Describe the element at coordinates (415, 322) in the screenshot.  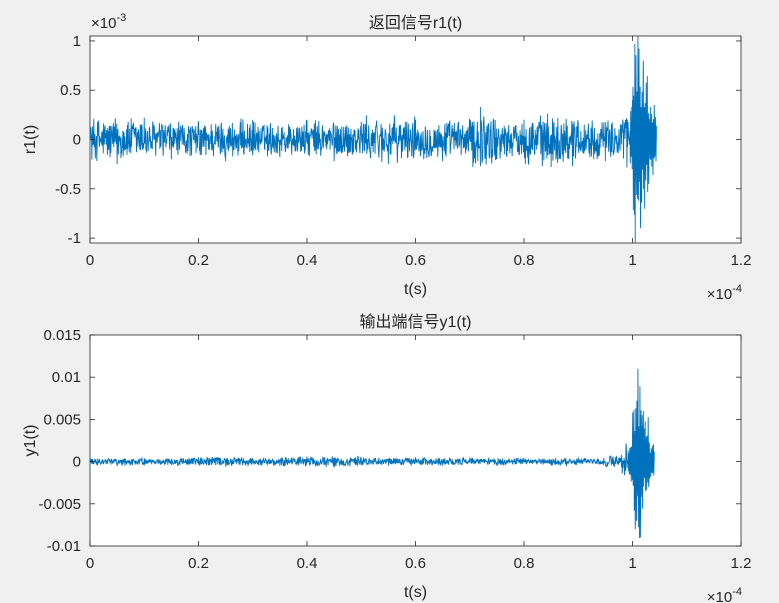
I see `chart-title: 输出端信号y1(t)` at that location.